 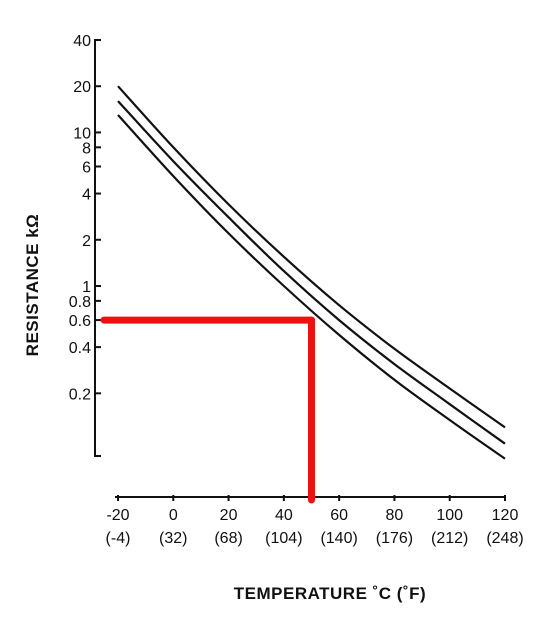 I want to click on x-tick-label: -20, so click(x=117, y=515).